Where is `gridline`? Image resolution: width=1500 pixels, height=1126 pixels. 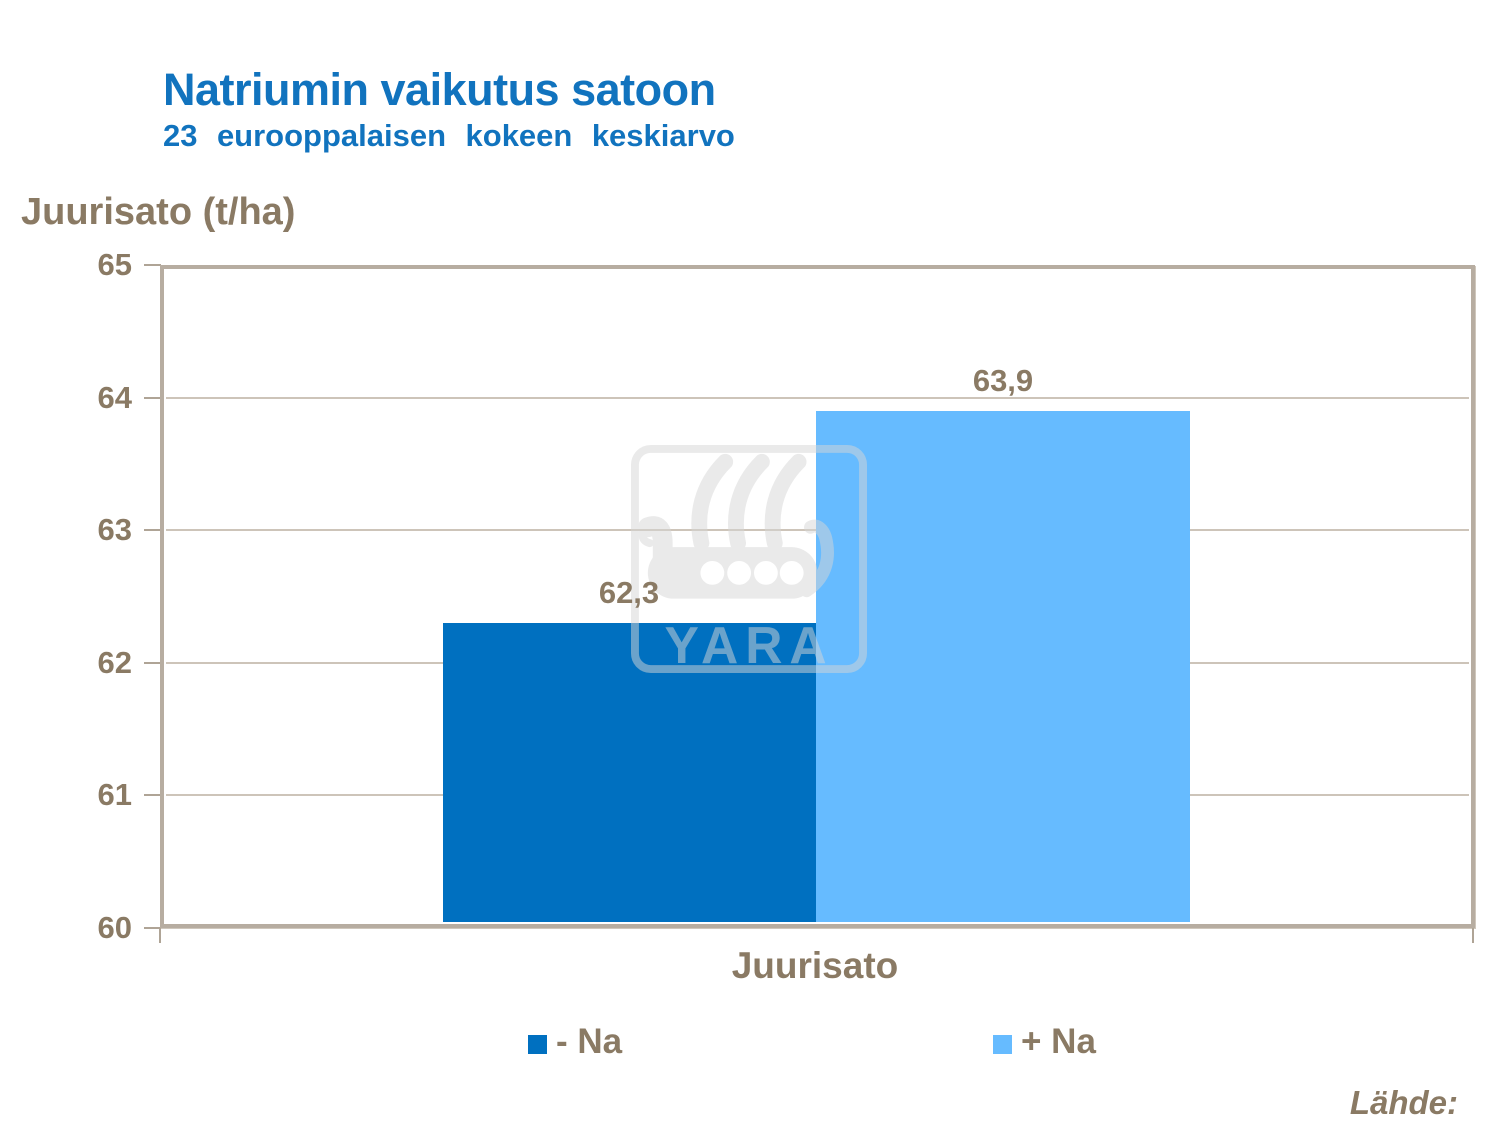 gridline is located at coordinates (817, 397).